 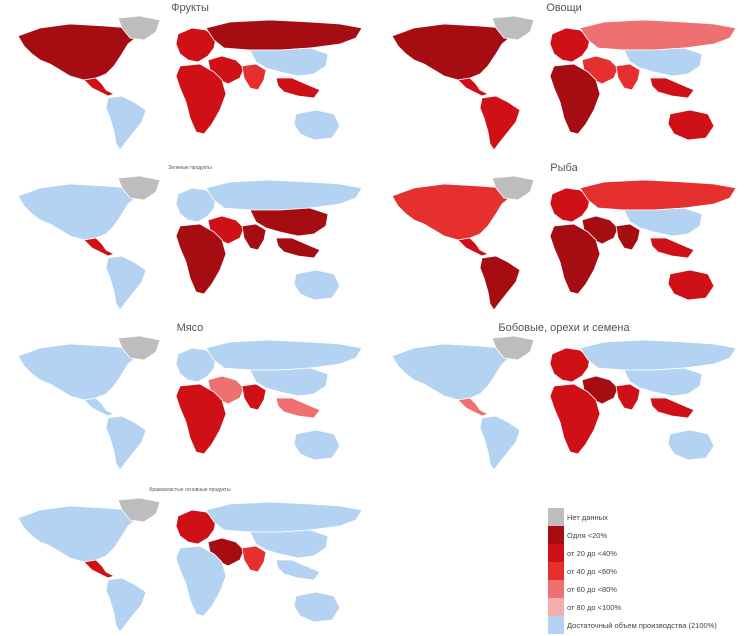 What do you see at coordinates (648, 517) in the screenshot?
I see `legend-item-no-data: Нет данных` at bounding box center [648, 517].